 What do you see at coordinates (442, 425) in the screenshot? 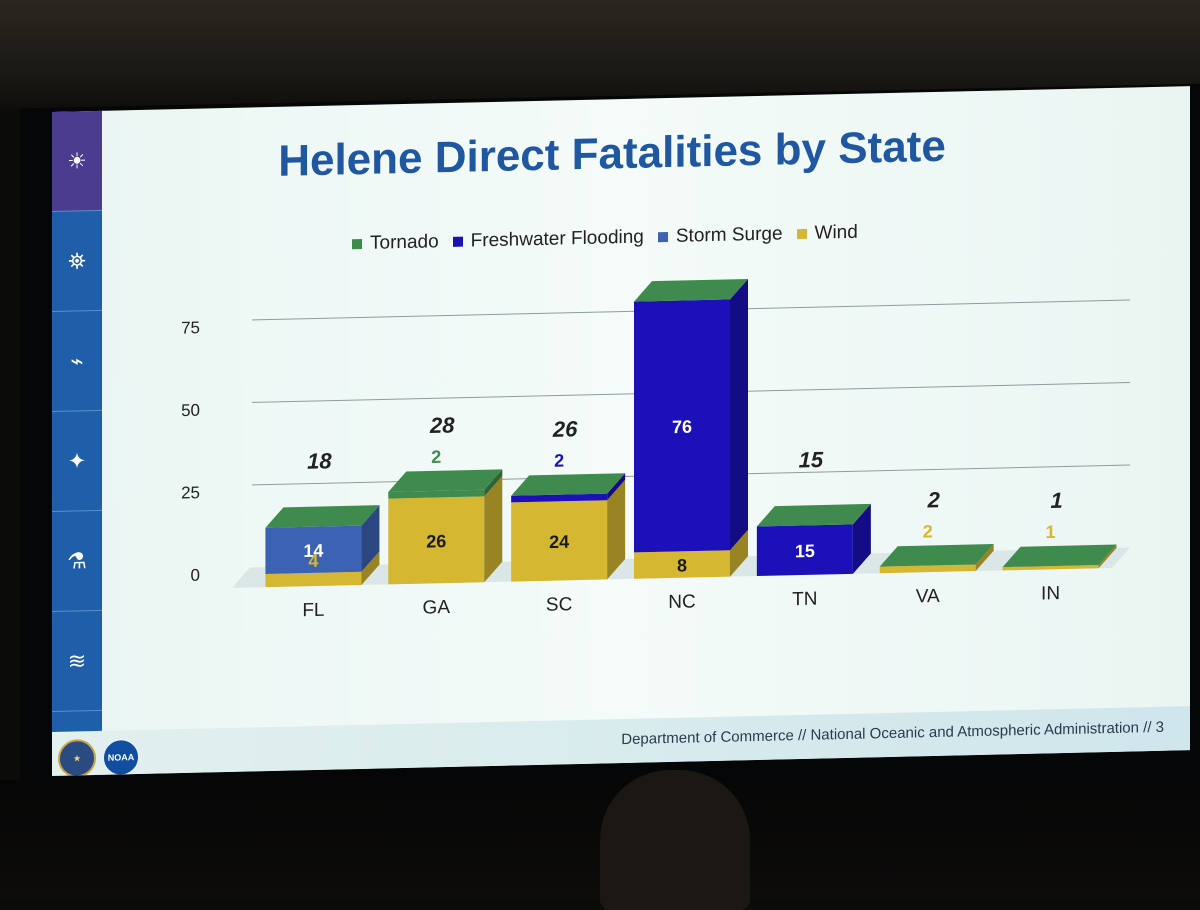
I see `total-data-label: 28` at bounding box center [442, 425].